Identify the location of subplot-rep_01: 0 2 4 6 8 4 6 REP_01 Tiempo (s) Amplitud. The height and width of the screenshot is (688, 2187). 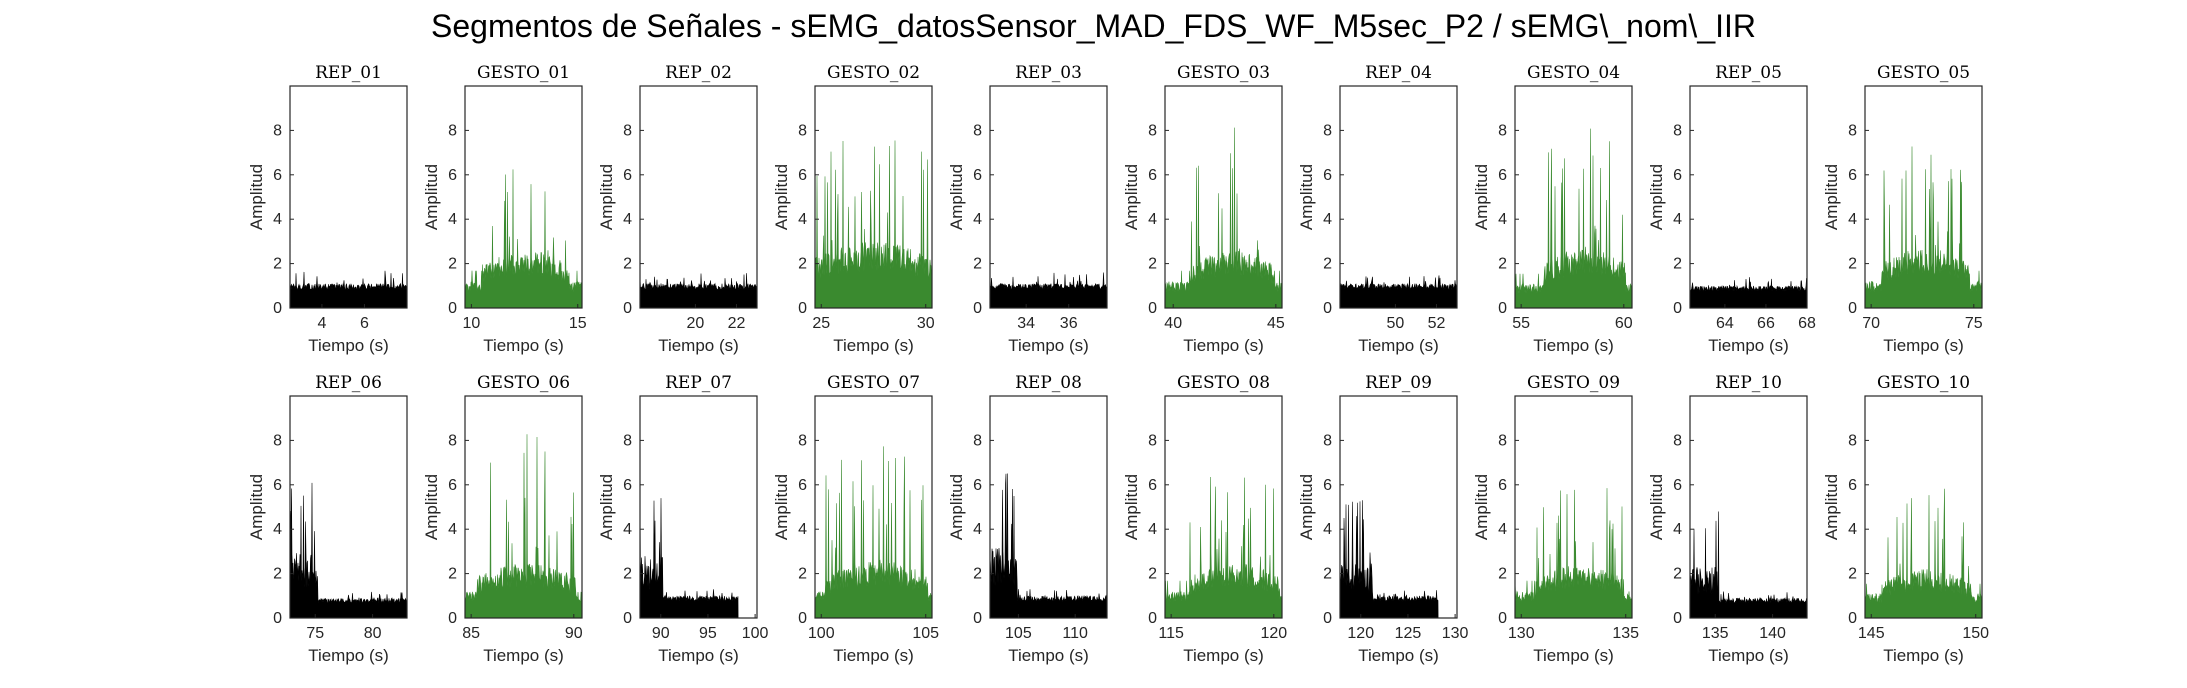
(327, 209).